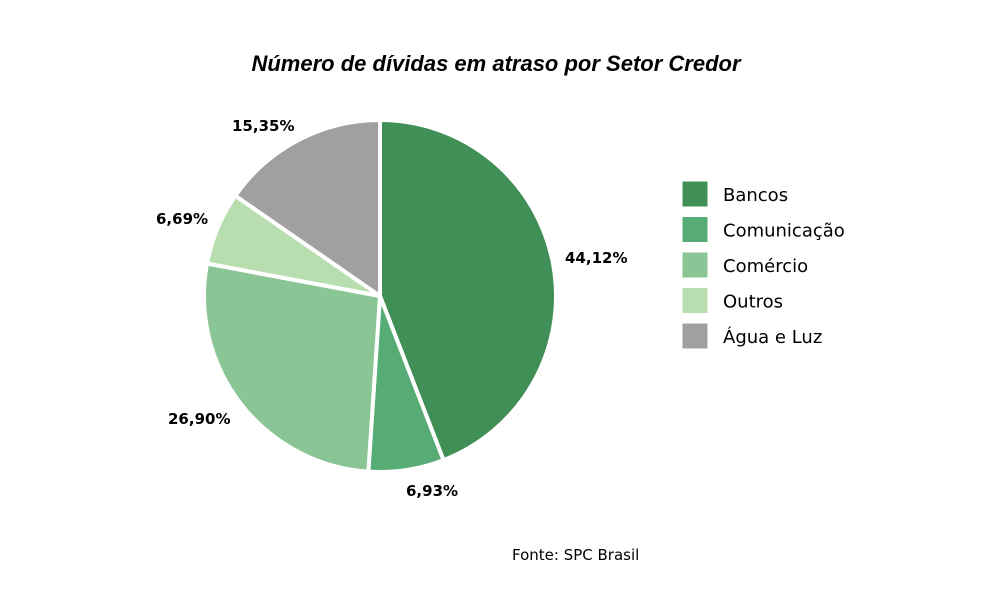 This screenshot has height=600, width=1000. I want to click on slice-value-label: 6,69%, so click(182, 219).